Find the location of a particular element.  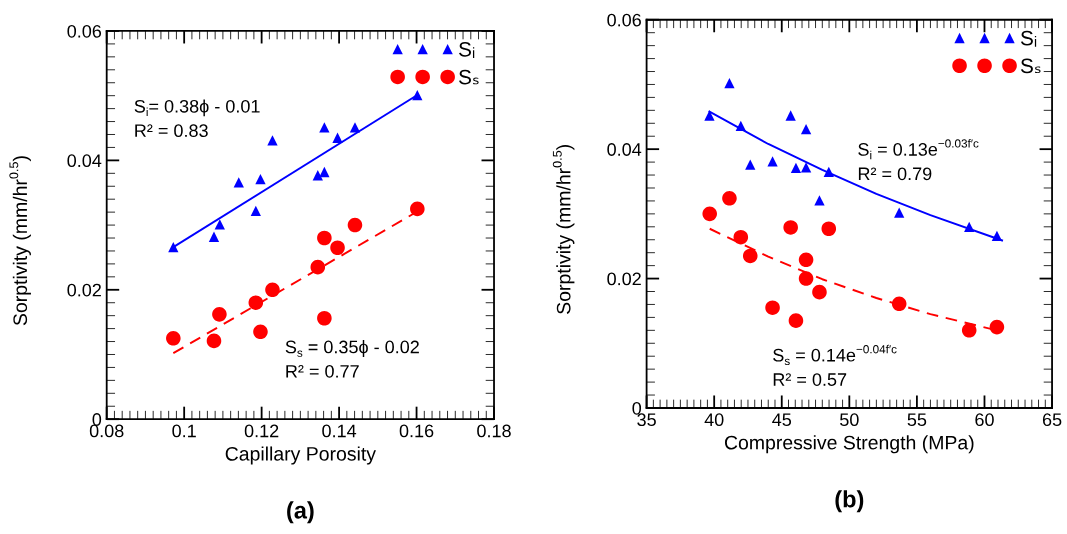

x-tick-label: 40 is located at coordinates (714, 420).